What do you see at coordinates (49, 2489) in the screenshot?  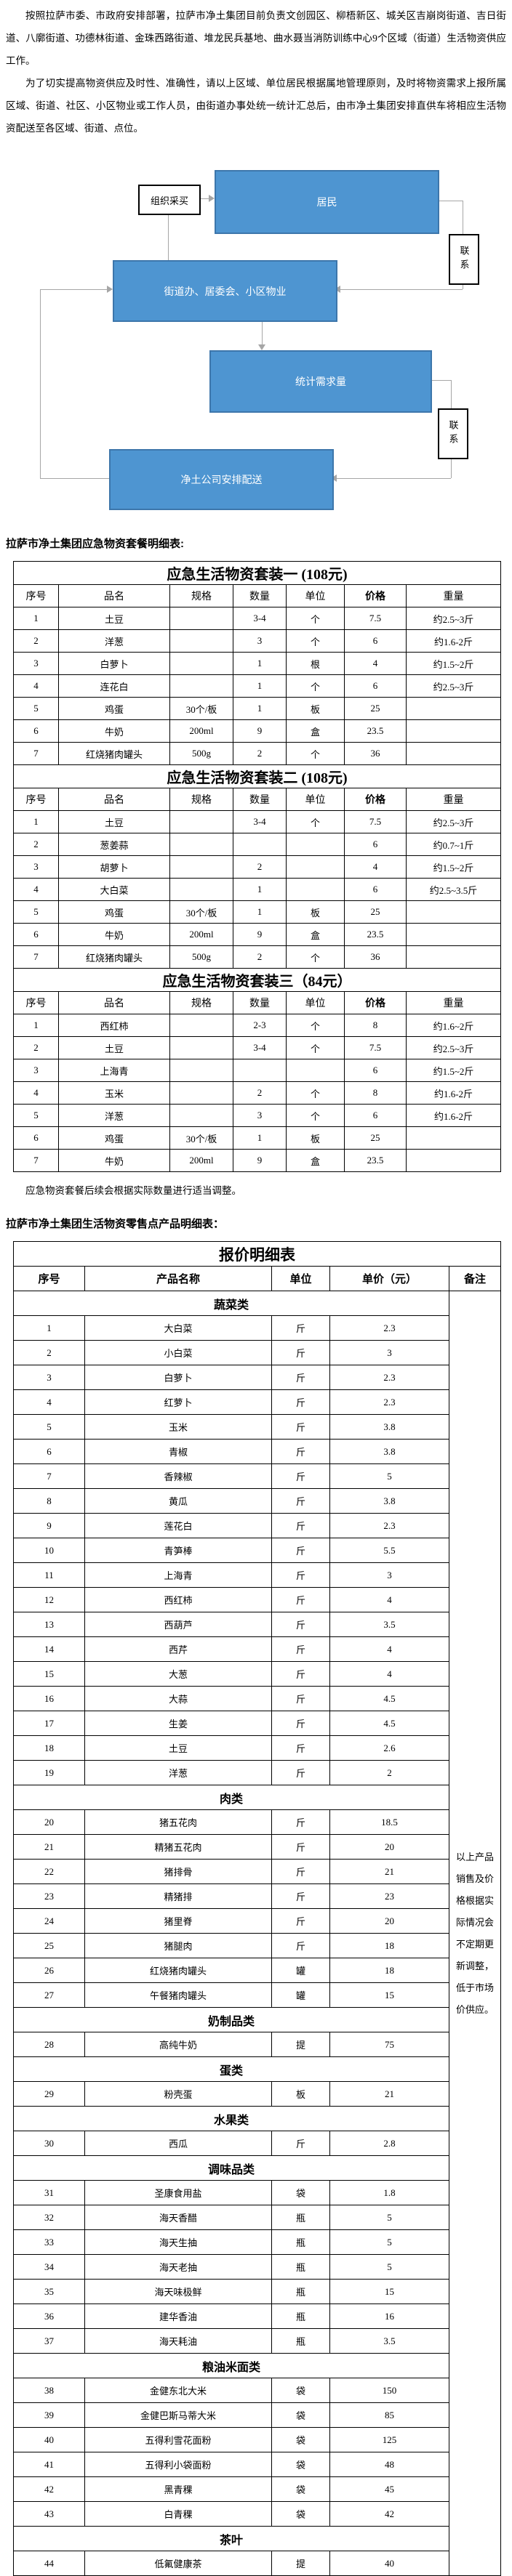 I see `table-cell: 42` at bounding box center [49, 2489].